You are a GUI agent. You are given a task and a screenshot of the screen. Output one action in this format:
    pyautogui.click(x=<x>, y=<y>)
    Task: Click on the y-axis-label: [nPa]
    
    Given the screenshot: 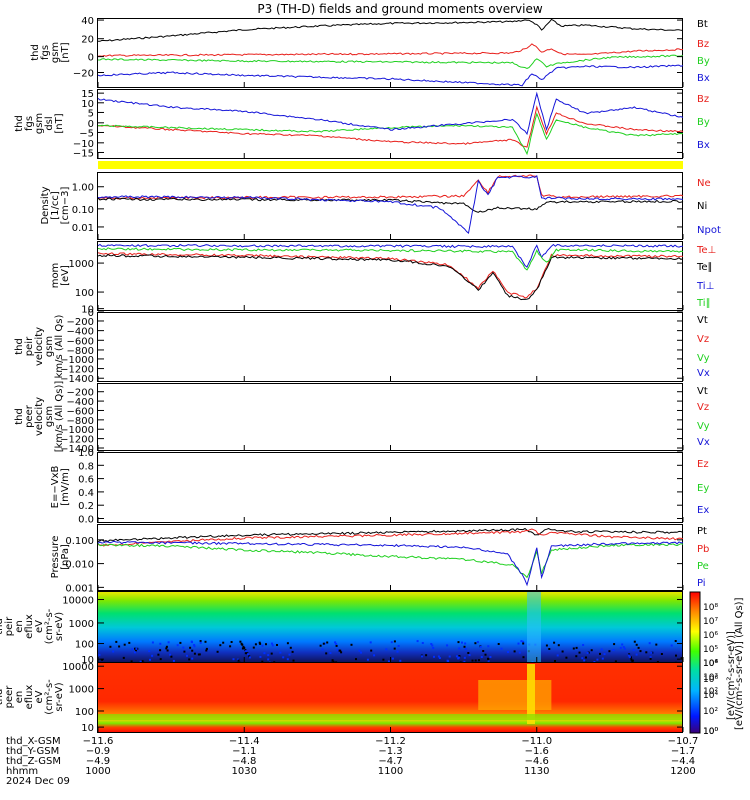 What is the action you would take?
    pyautogui.click(x=65, y=557)
    